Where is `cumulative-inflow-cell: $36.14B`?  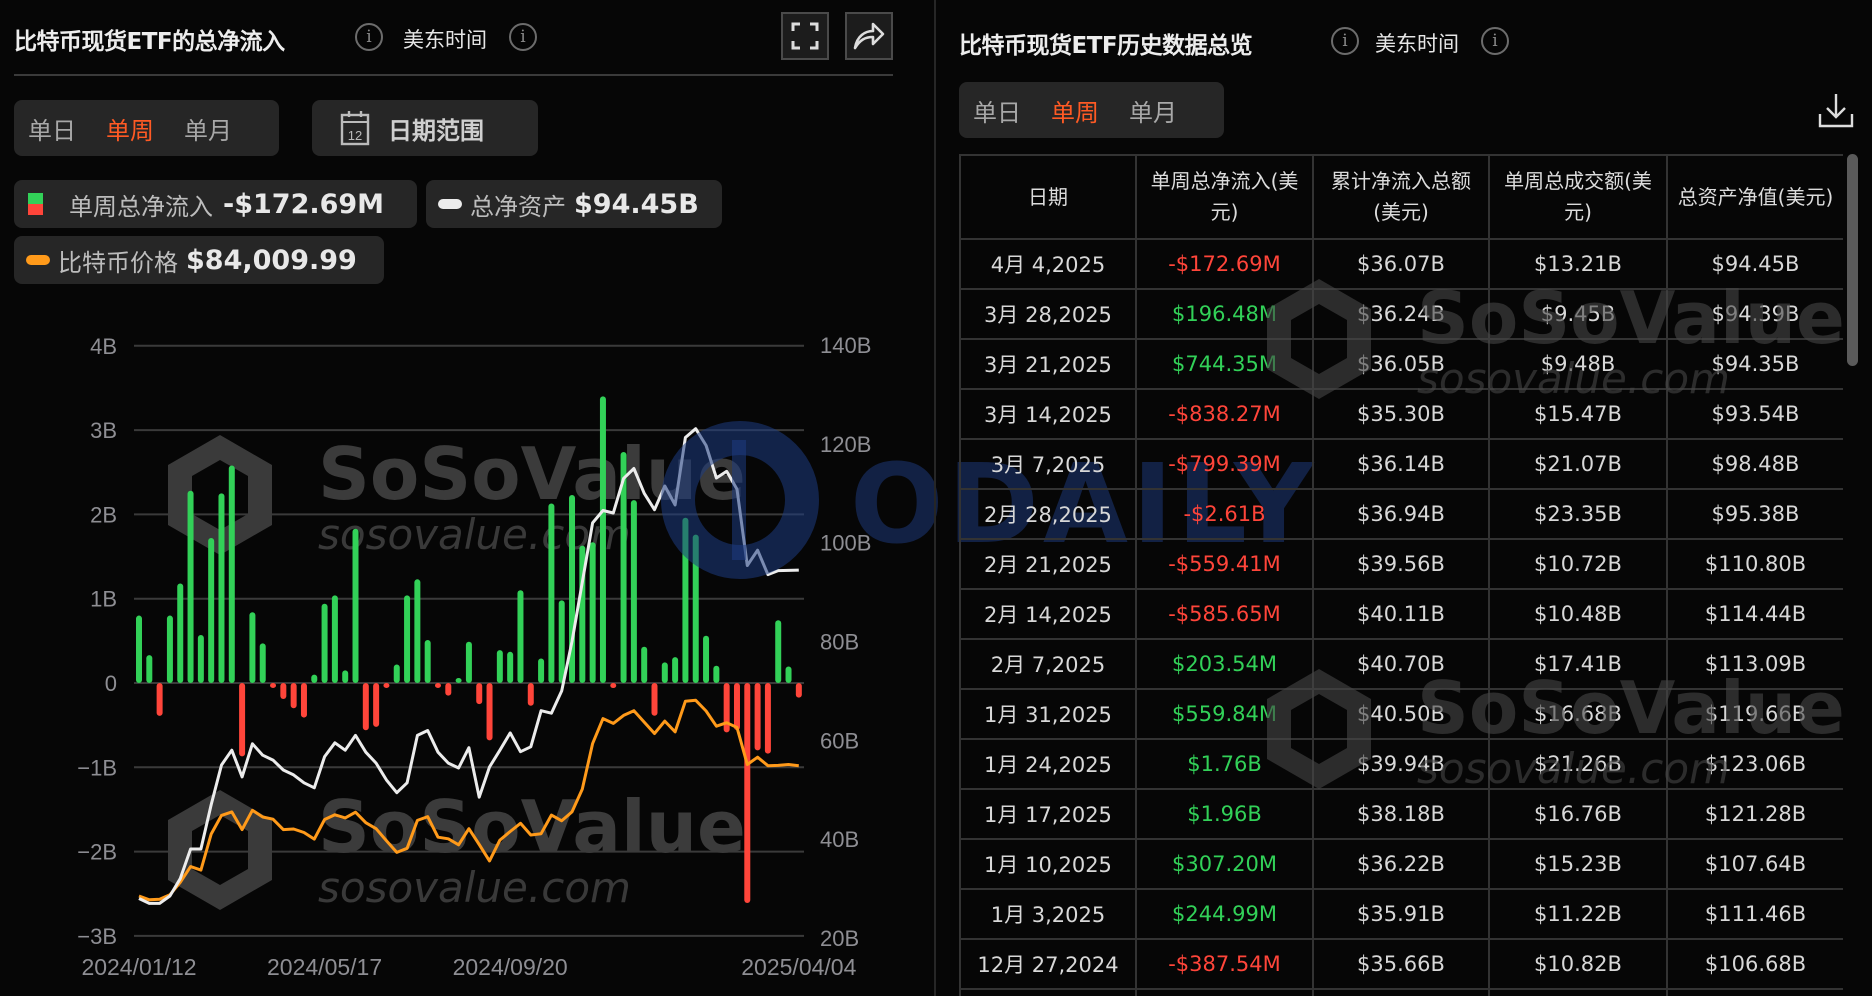 cumulative-inflow-cell: $36.14B is located at coordinates (1401, 464).